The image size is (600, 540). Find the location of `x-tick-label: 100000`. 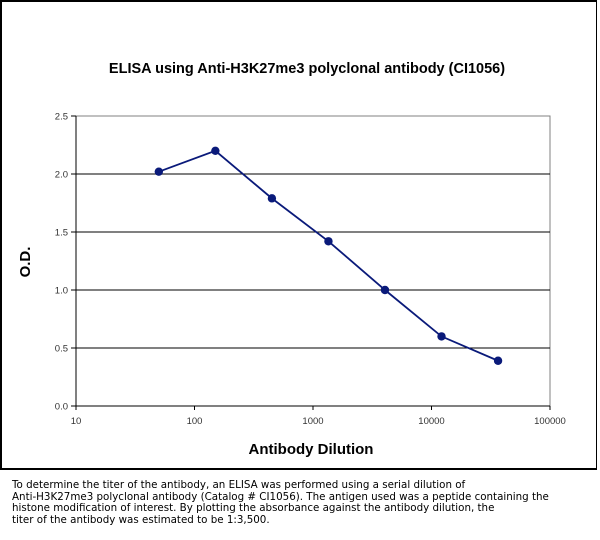

x-tick-label: 100000 is located at coordinates (550, 421).